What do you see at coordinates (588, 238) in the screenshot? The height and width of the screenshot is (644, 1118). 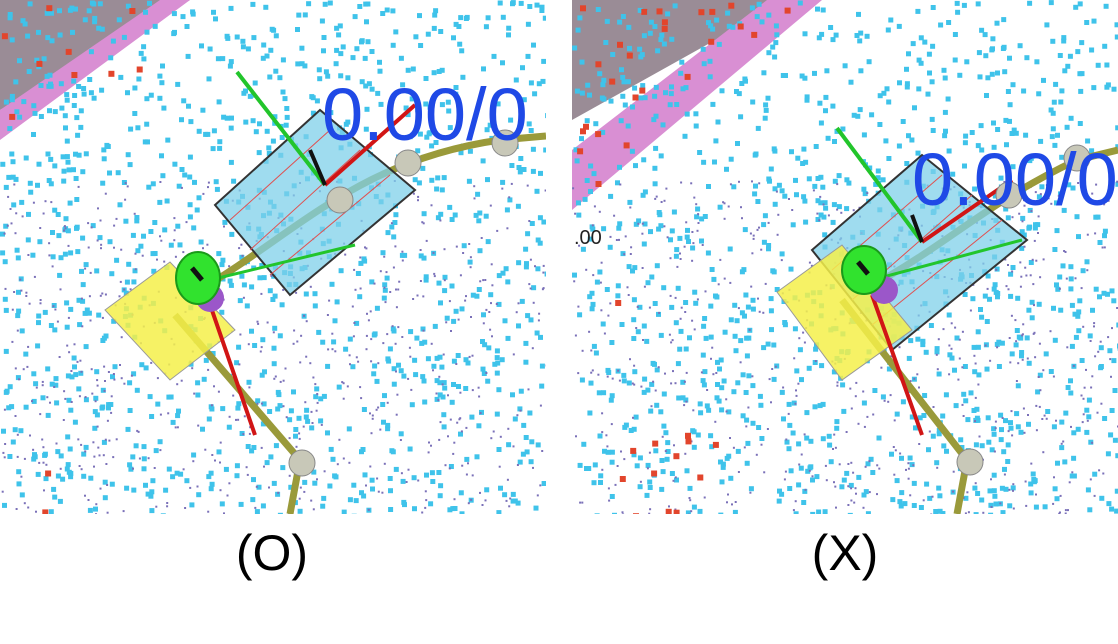 I see `side-readout: .00` at bounding box center [588, 238].